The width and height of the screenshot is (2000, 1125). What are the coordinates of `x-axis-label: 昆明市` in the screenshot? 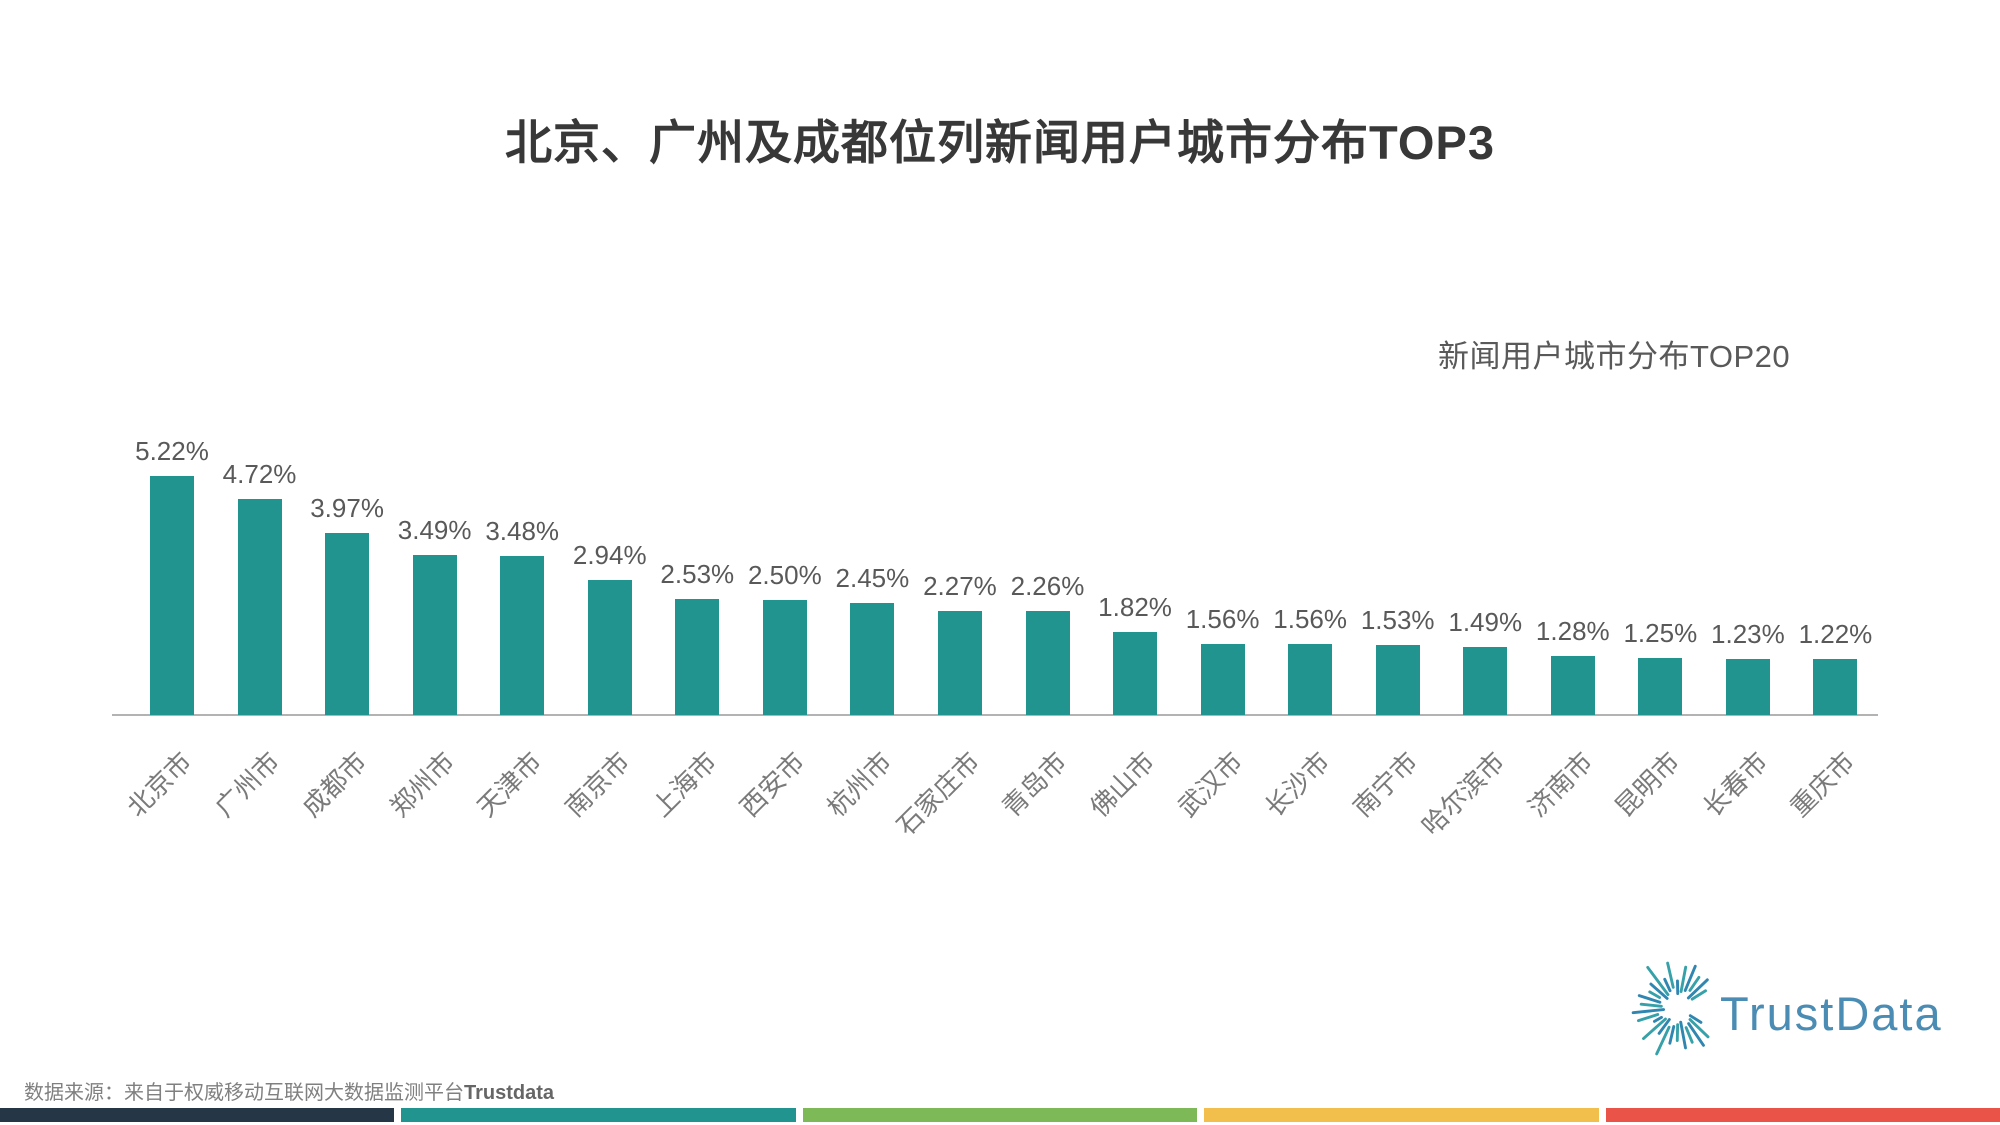 It's located at (1647, 784).